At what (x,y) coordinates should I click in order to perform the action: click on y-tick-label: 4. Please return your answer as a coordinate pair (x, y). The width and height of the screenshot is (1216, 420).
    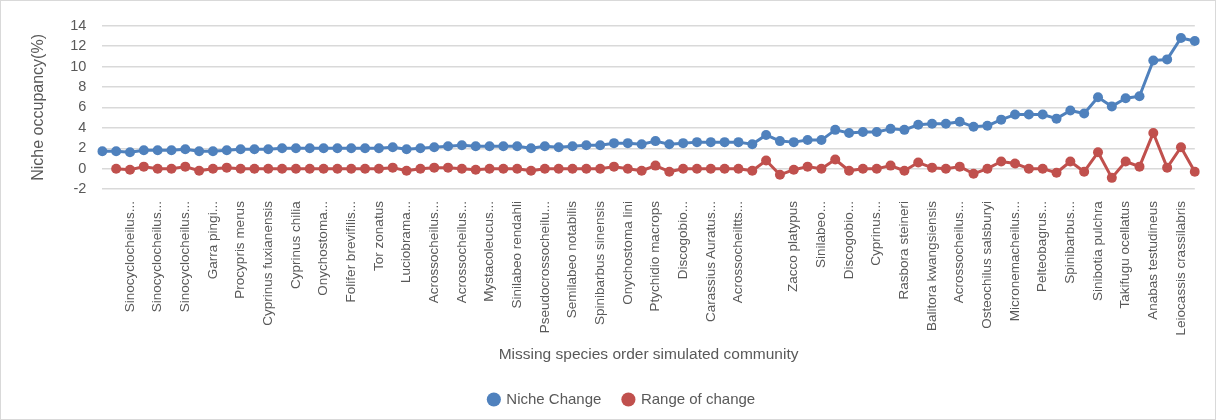
    Looking at the image, I should click on (82, 126).